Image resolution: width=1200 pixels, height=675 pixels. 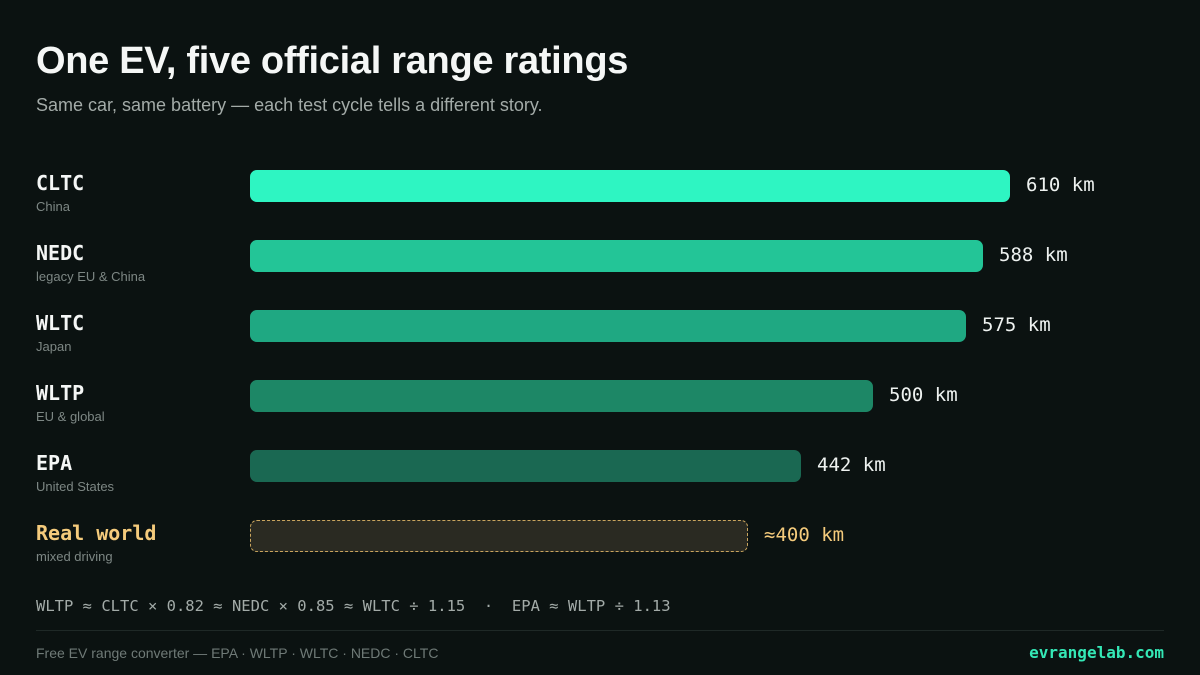 What do you see at coordinates (1033, 255) in the screenshot?
I see `value-label: 588 km` at bounding box center [1033, 255].